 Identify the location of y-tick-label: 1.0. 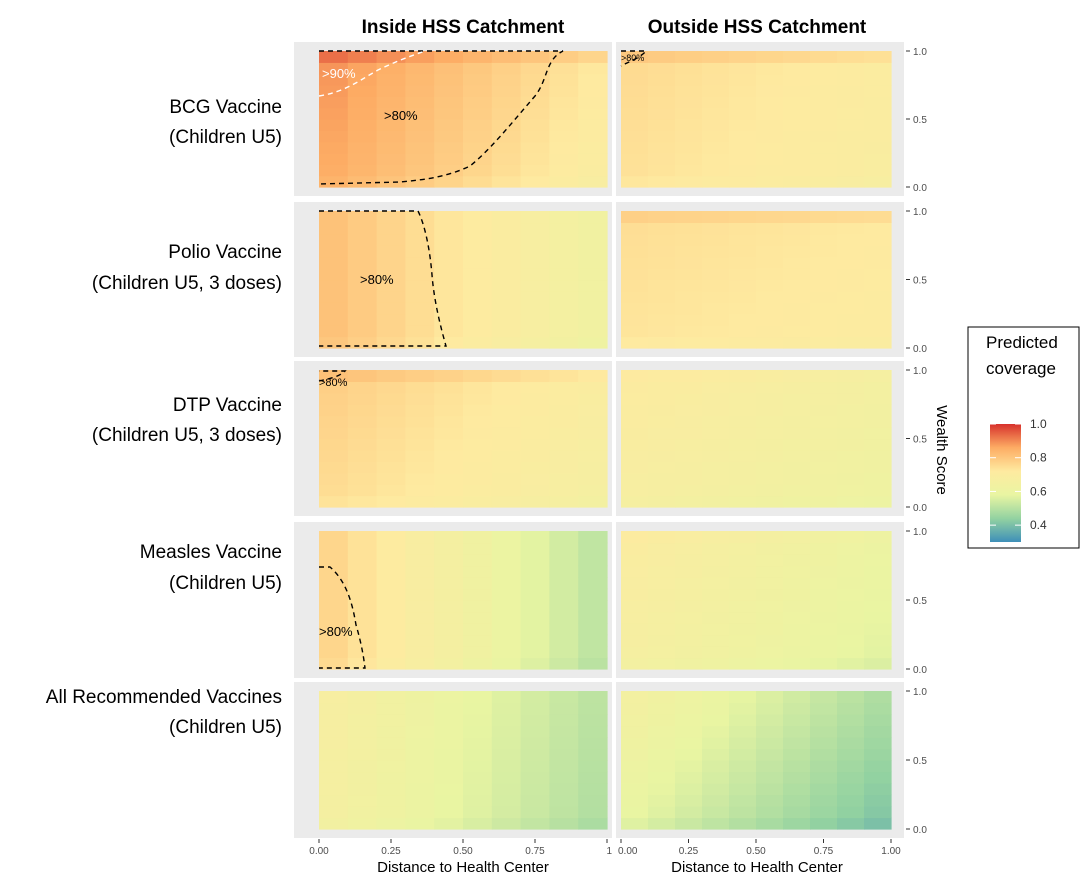
(920, 371).